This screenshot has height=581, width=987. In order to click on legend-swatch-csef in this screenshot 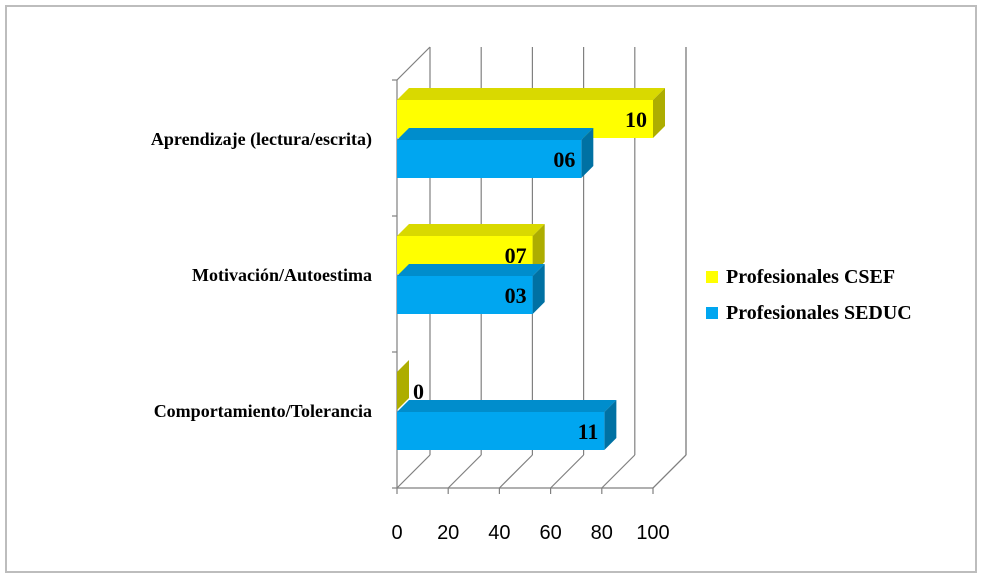, I will do `click(712, 277)`.